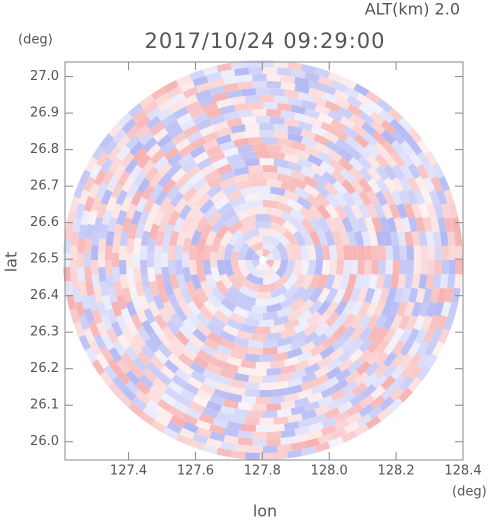 Image resolution: width=491 pixels, height=521 pixels. Describe the element at coordinates (469, 492) in the screenshot. I see `x-unit: (deg)` at that location.